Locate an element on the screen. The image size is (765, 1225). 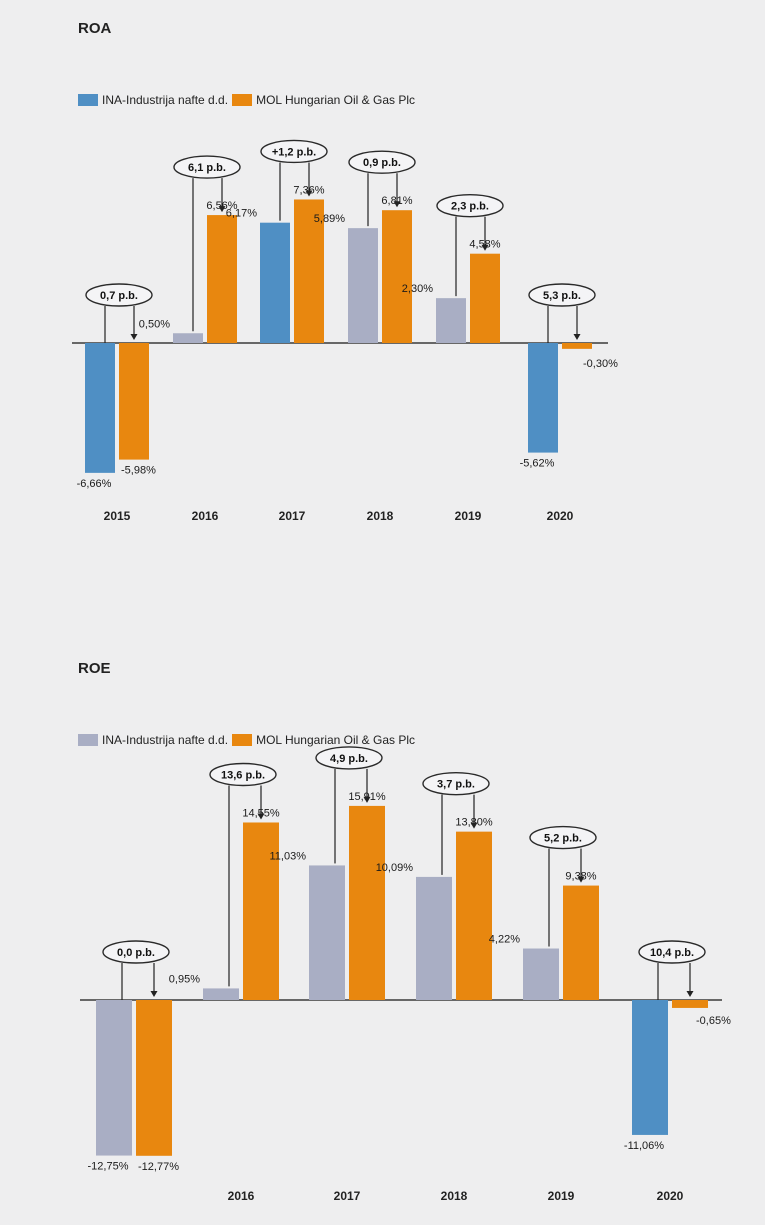
roe-category-label-3: 2018 is located at coordinates (454, 1196).